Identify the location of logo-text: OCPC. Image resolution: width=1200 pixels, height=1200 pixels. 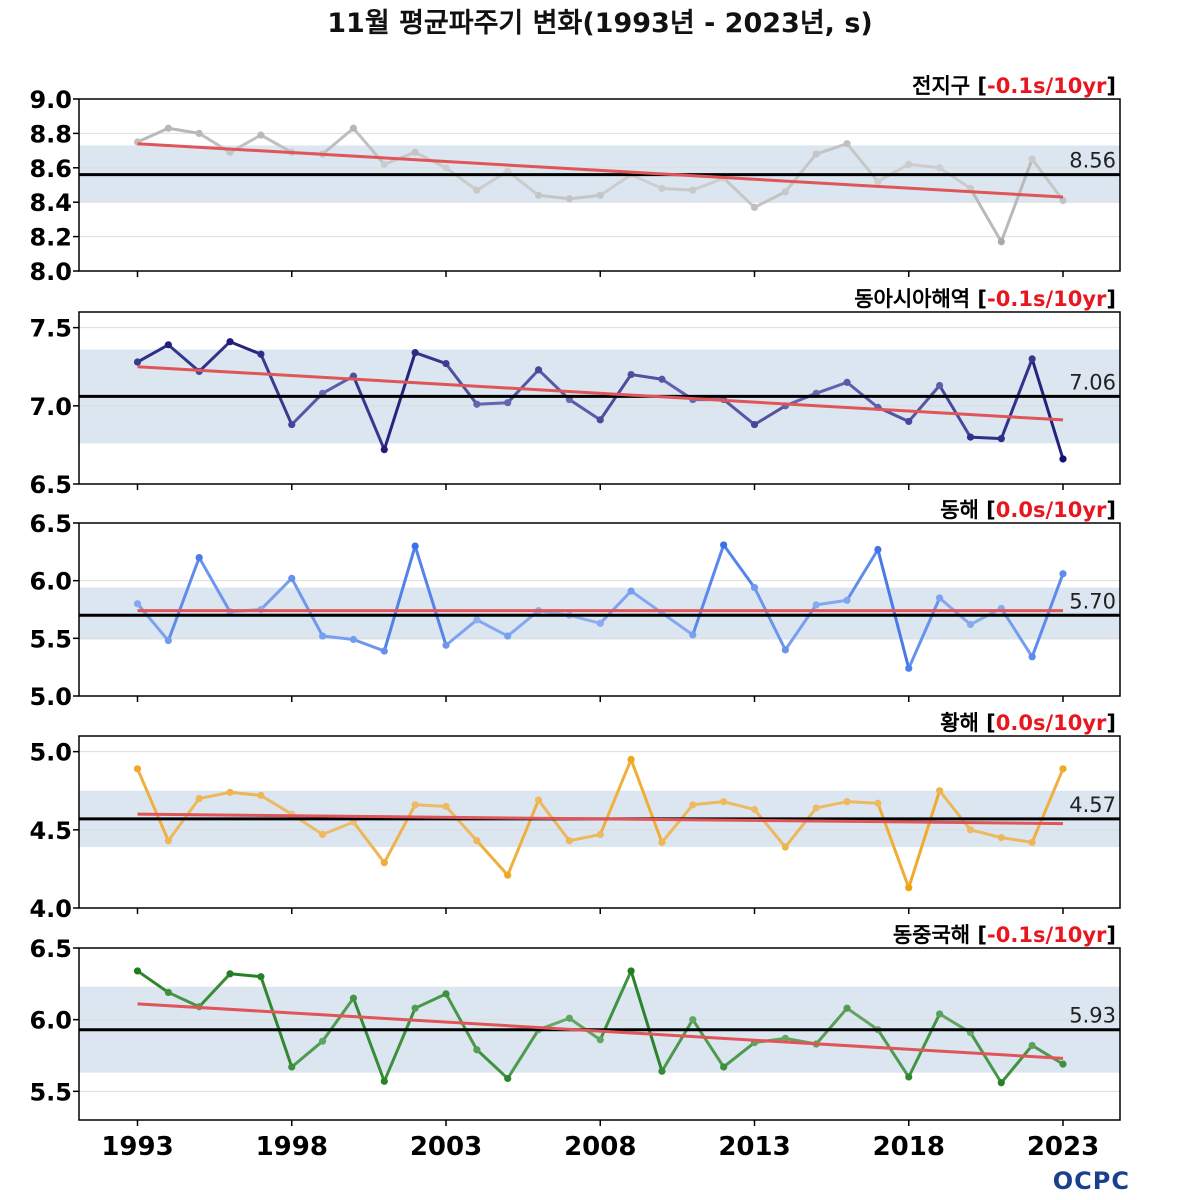
(1091, 1181).